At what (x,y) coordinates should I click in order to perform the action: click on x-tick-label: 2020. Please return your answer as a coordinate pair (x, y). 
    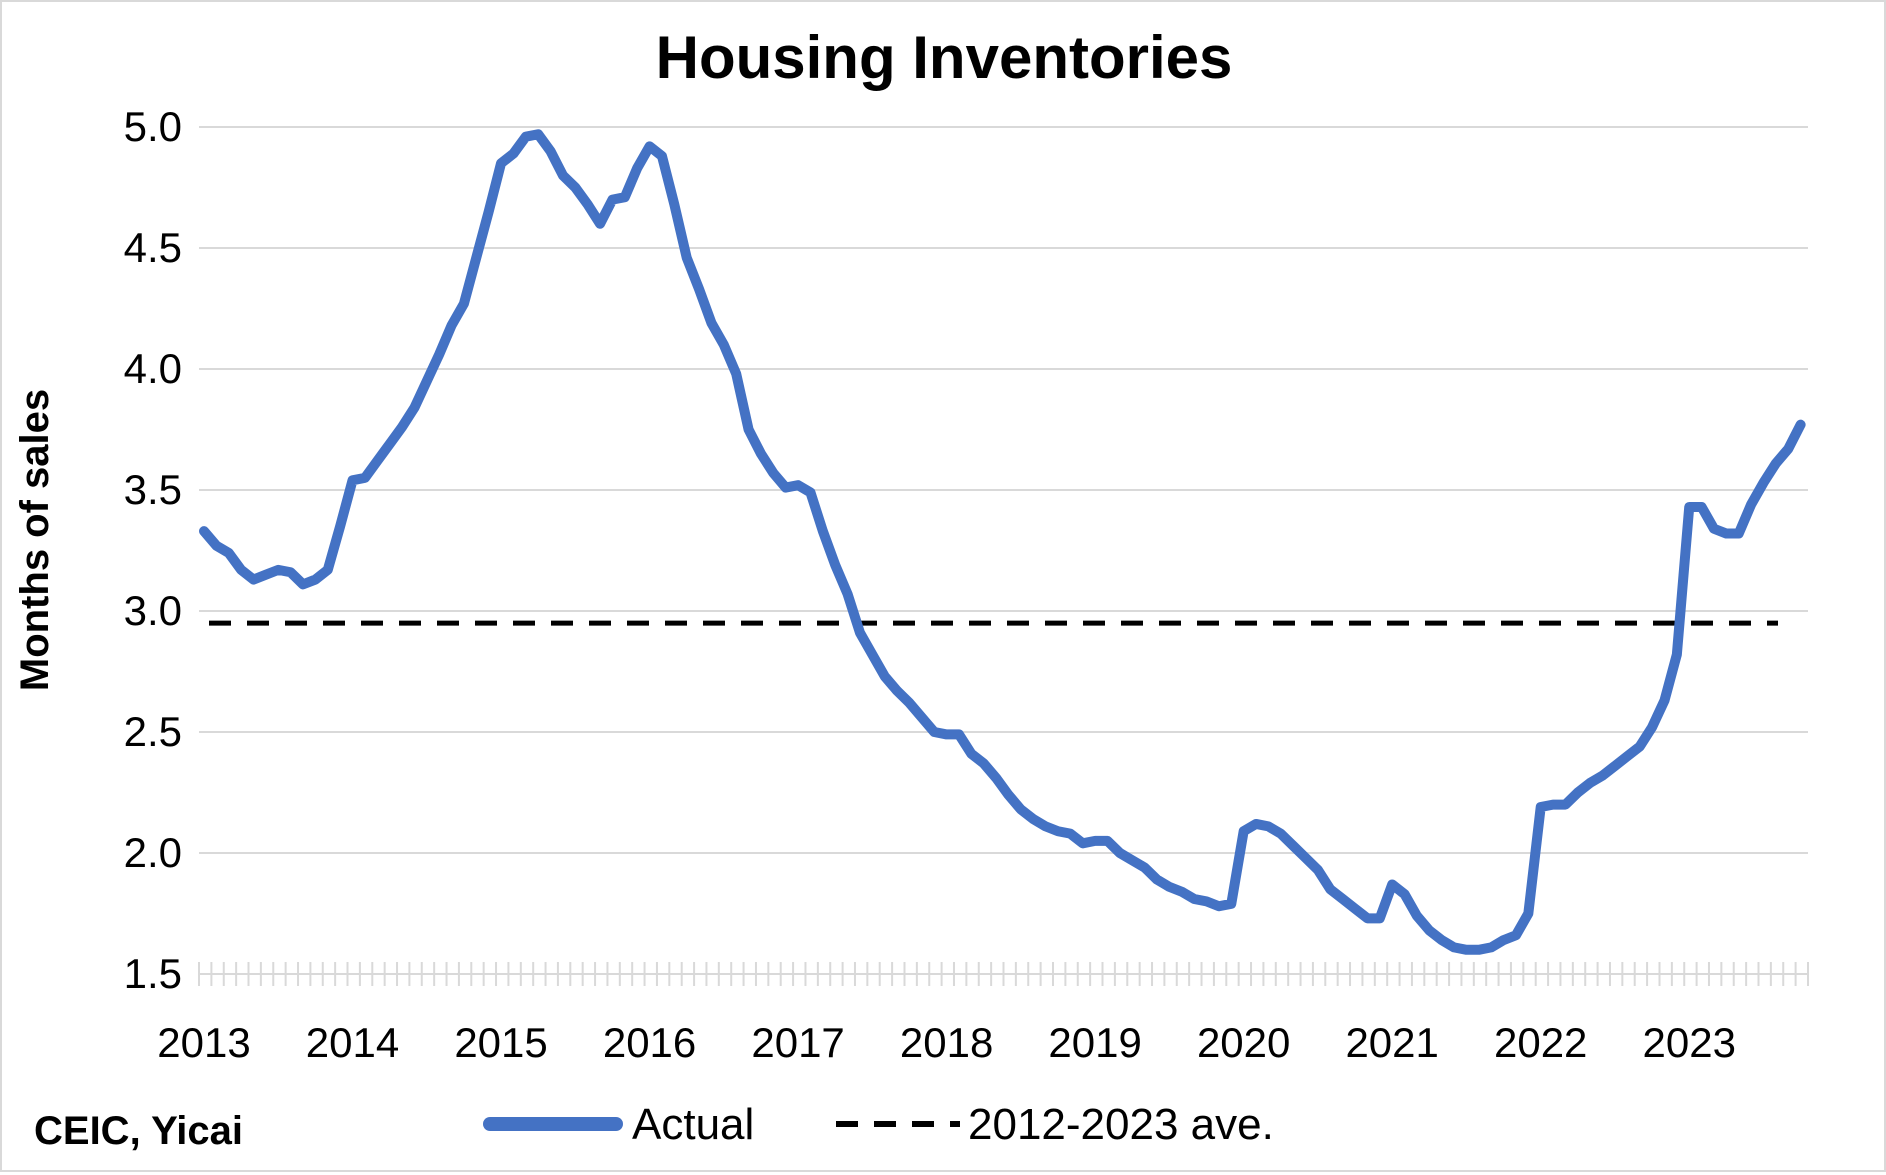
    Looking at the image, I should click on (1243, 1042).